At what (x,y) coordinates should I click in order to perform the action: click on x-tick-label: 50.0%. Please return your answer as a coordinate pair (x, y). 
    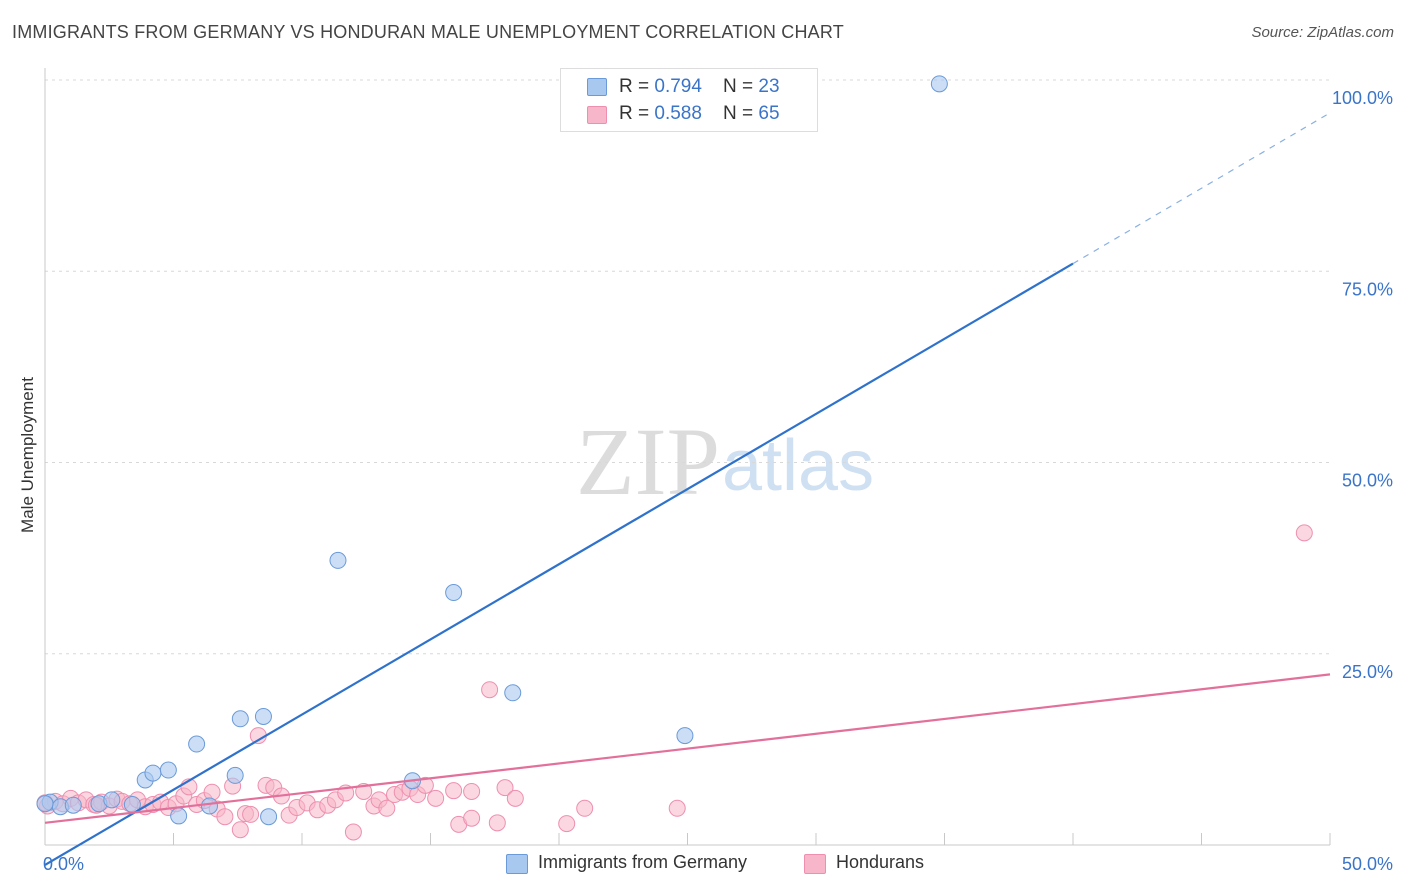
    Looking at the image, I should click on (1367, 864).